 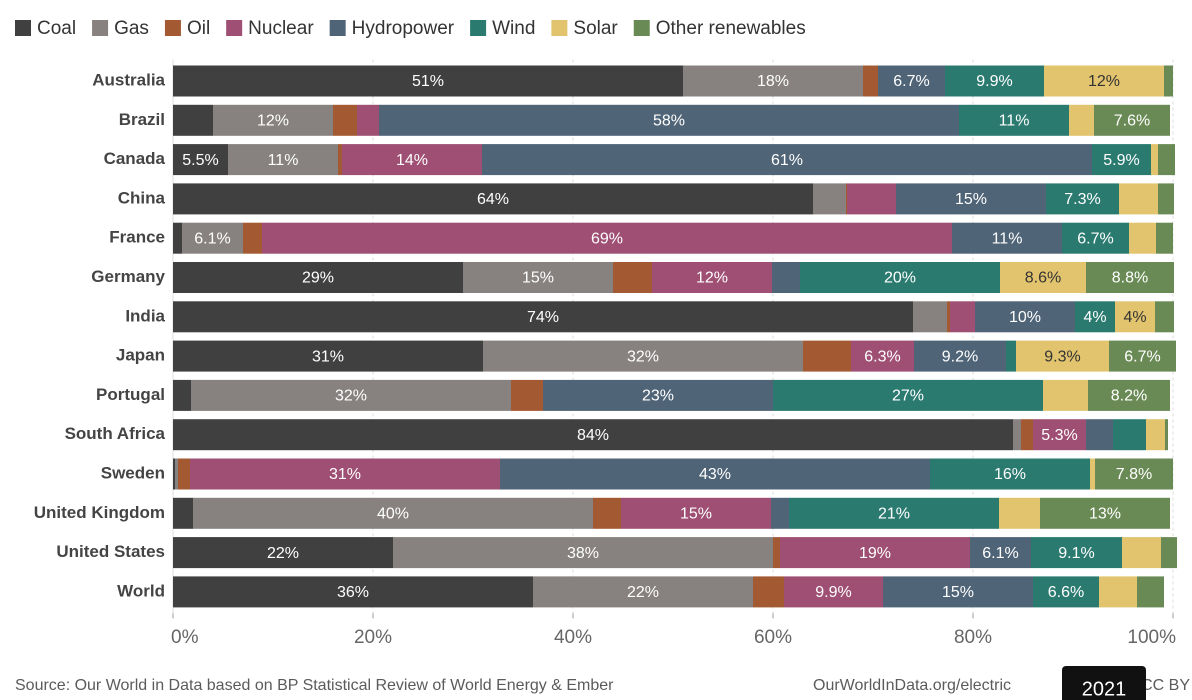 I want to click on data-label: 7.3%, so click(x=1082, y=199).